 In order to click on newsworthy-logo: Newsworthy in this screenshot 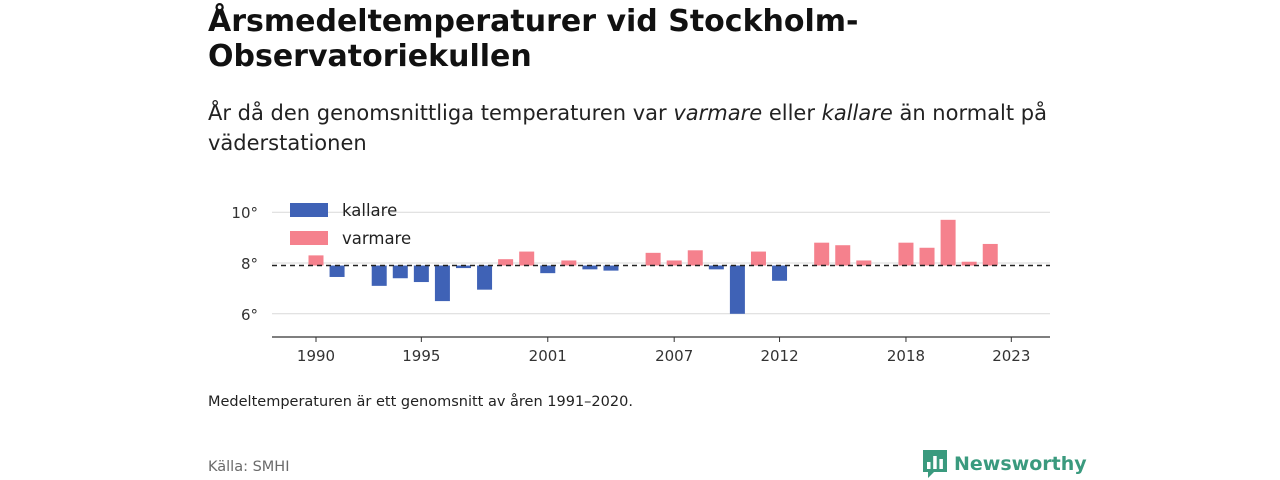, I will do `click(1004, 464)`.